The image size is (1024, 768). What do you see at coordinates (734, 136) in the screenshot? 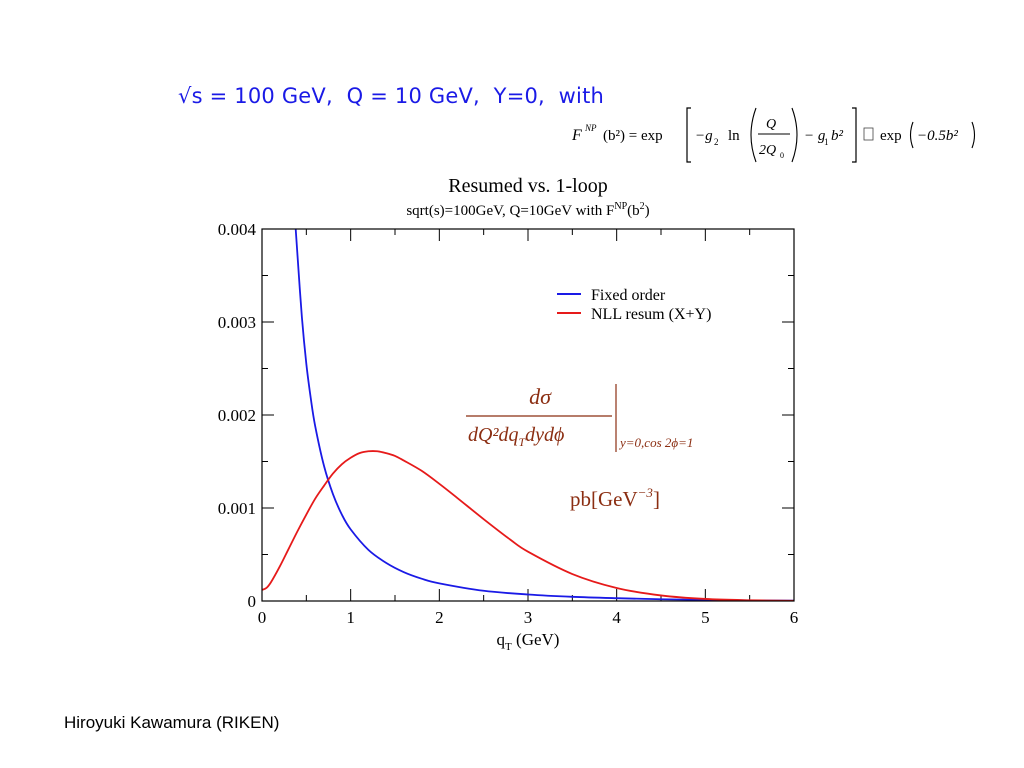
I see `formula-ln: ln` at bounding box center [734, 136].